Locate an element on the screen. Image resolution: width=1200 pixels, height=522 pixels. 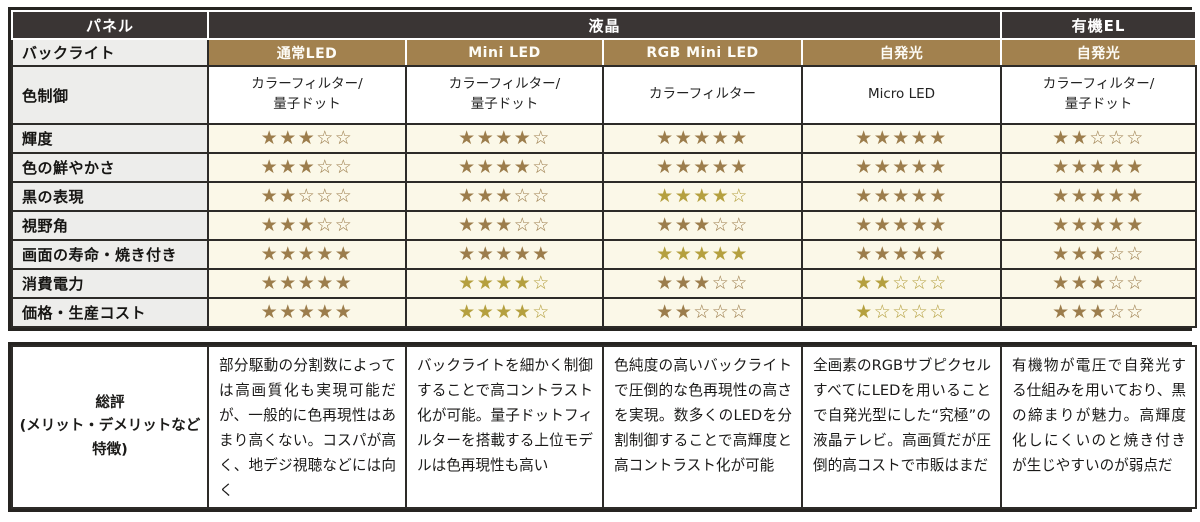
rating-row-brightness: 輝度 ★★★☆☆ ★★★★☆ ★★★★★ ★★★★★ ★★☆☆☆ is located at coordinates (604, 138).